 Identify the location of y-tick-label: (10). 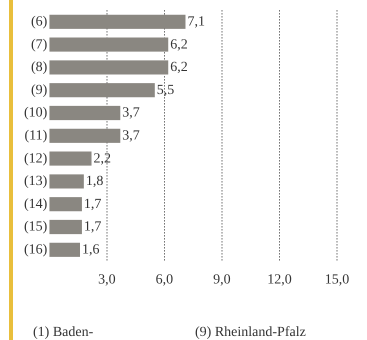
(36, 113).